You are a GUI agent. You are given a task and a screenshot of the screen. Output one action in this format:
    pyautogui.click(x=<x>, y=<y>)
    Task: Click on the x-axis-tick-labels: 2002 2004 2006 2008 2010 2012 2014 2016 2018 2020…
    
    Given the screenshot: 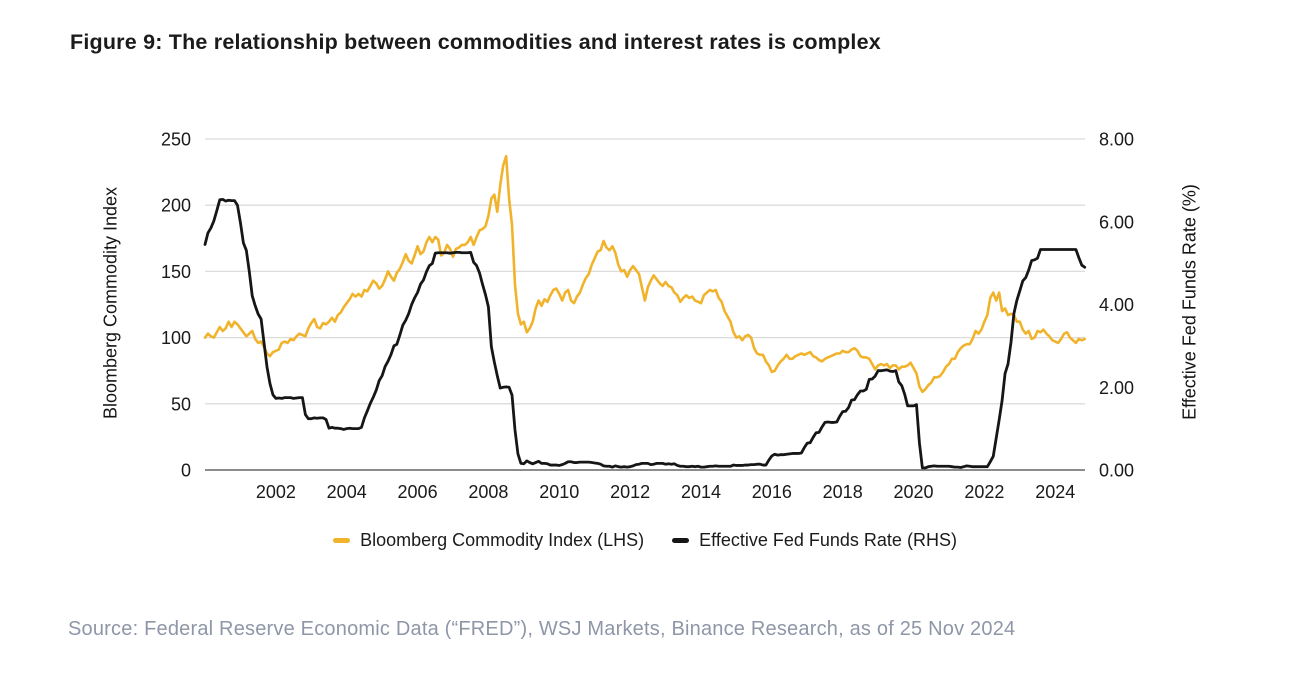 What is the action you would take?
    pyautogui.click(x=665, y=492)
    